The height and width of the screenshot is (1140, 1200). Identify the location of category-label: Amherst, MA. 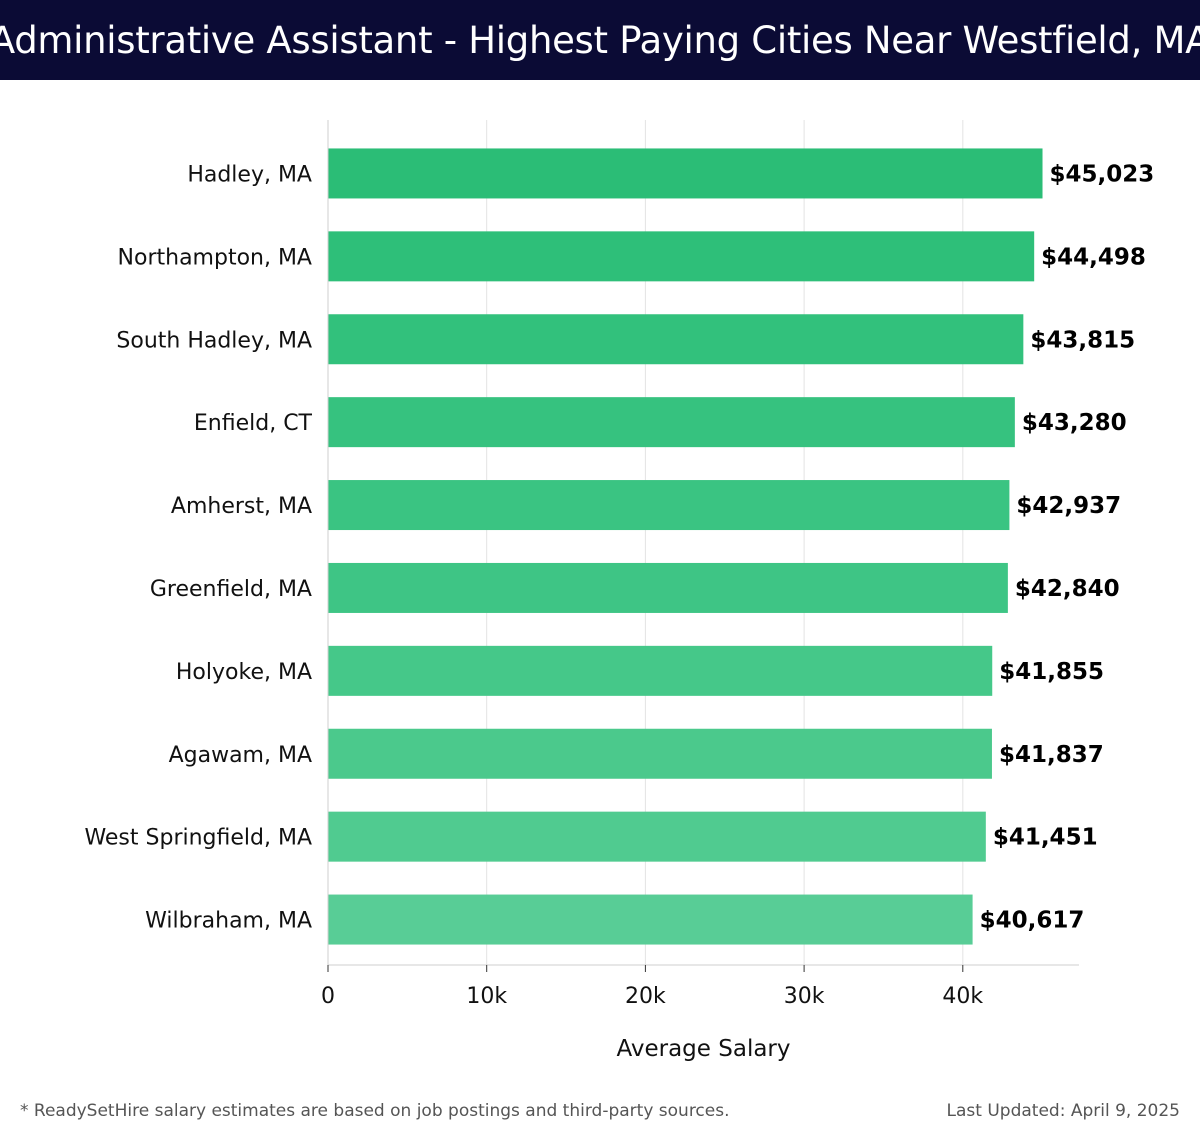
(241, 506).